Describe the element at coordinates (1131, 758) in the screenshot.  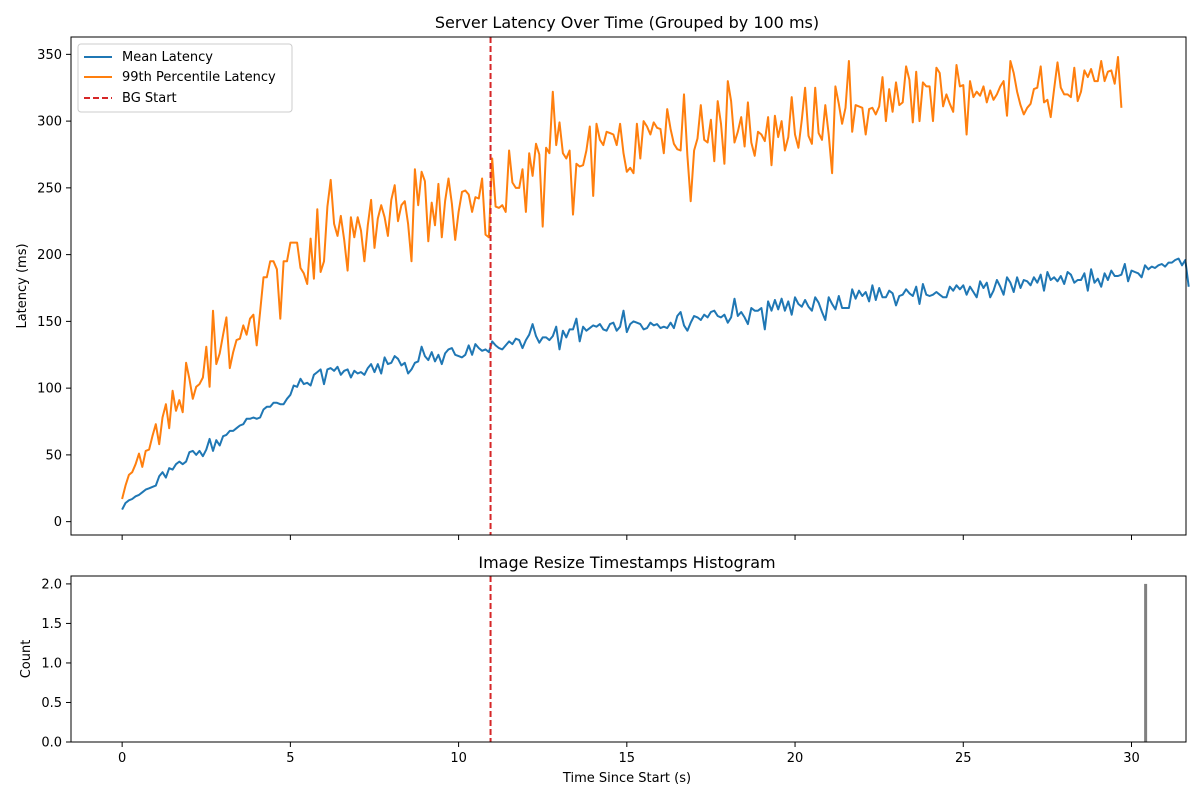
I see `histogram-x-tick-label: 30` at that location.